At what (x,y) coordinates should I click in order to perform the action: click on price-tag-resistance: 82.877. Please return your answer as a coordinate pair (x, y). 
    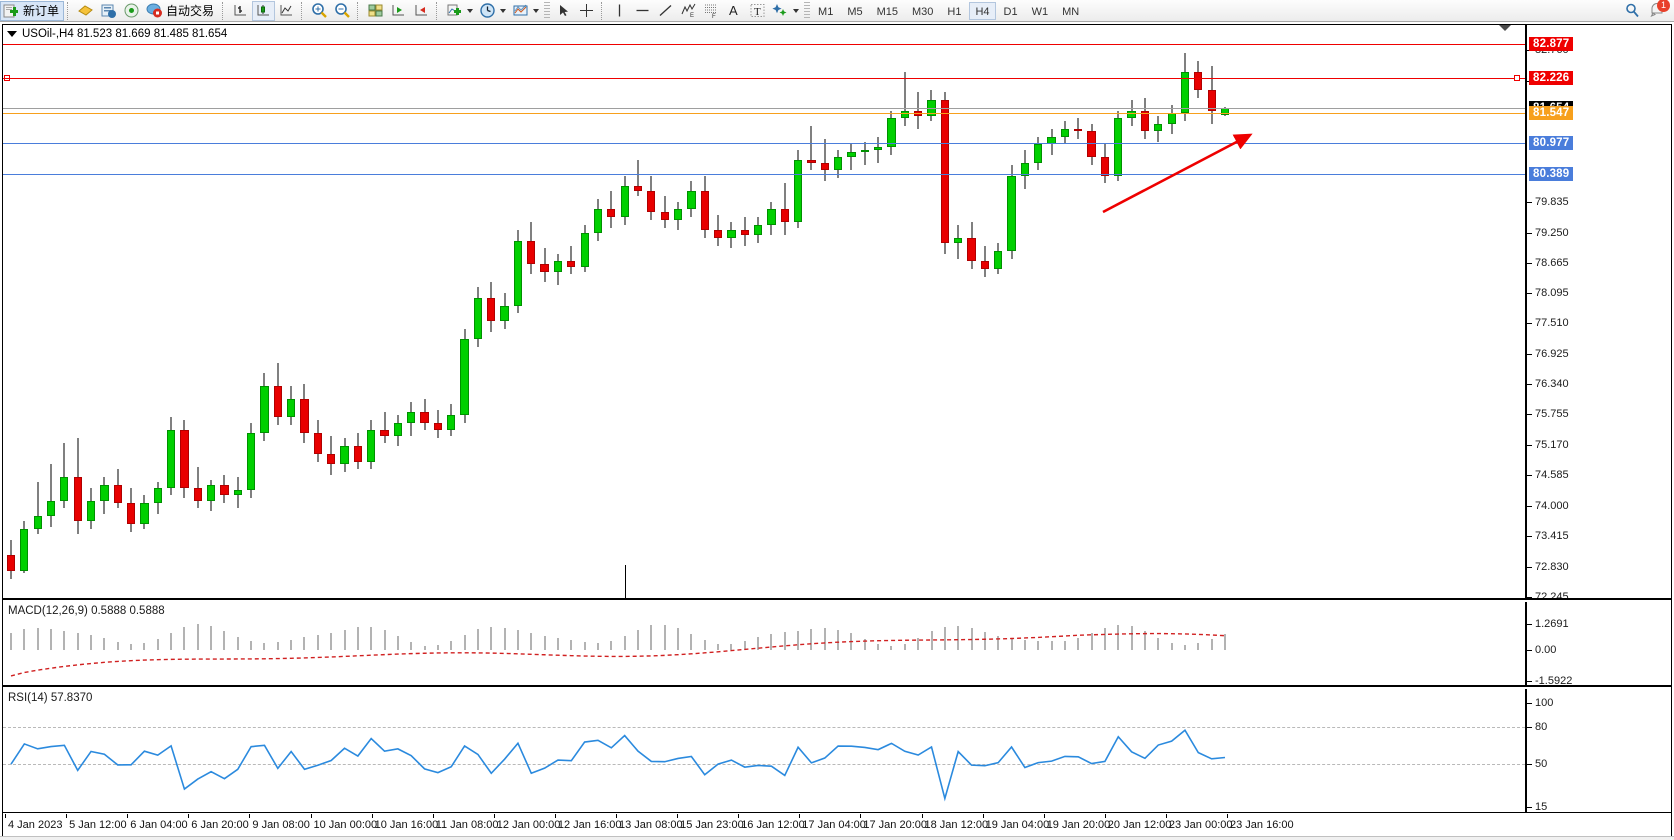
    Looking at the image, I should click on (1551, 44).